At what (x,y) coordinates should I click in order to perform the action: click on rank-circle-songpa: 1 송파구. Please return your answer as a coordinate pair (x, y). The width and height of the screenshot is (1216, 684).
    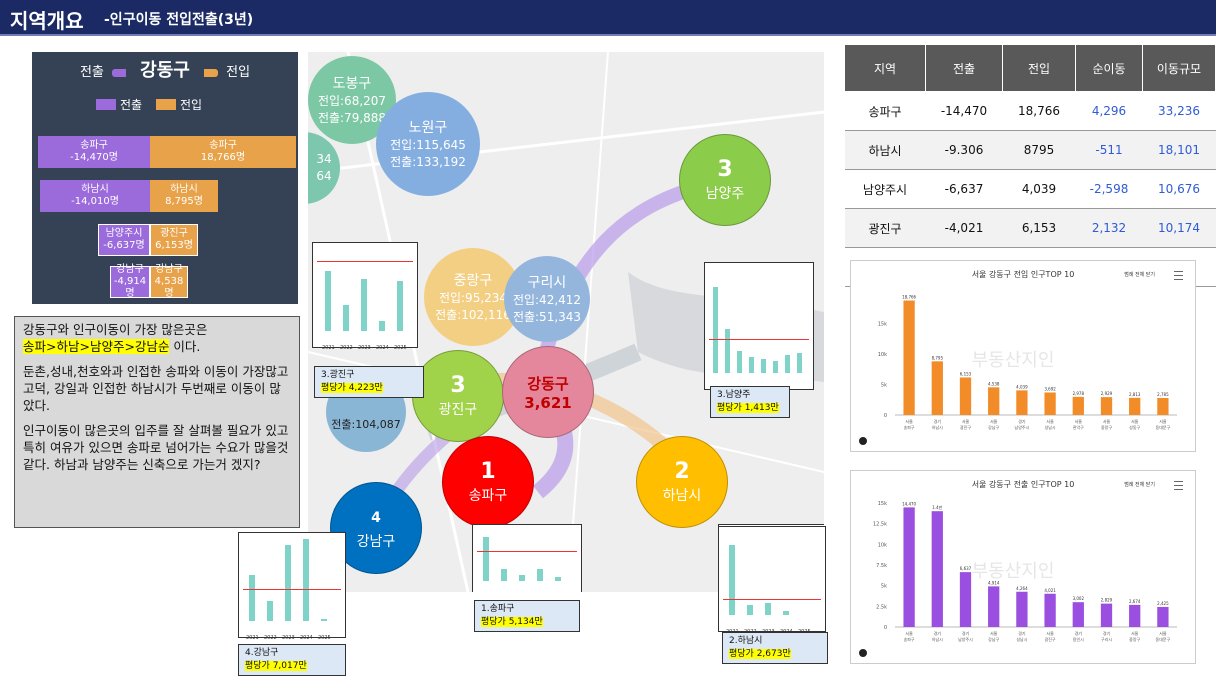
    Looking at the image, I should click on (488, 482).